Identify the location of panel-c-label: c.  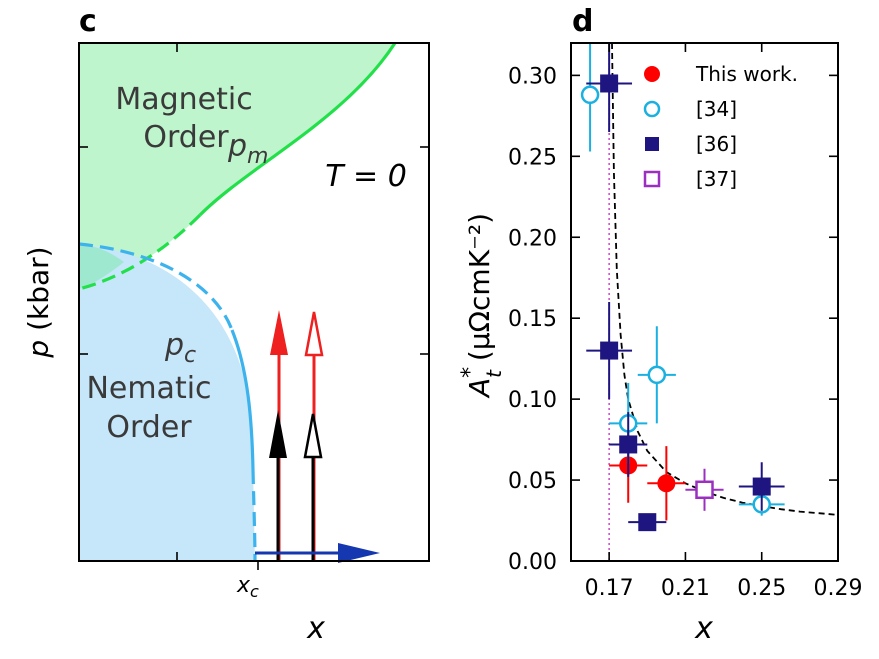
(88, 21).